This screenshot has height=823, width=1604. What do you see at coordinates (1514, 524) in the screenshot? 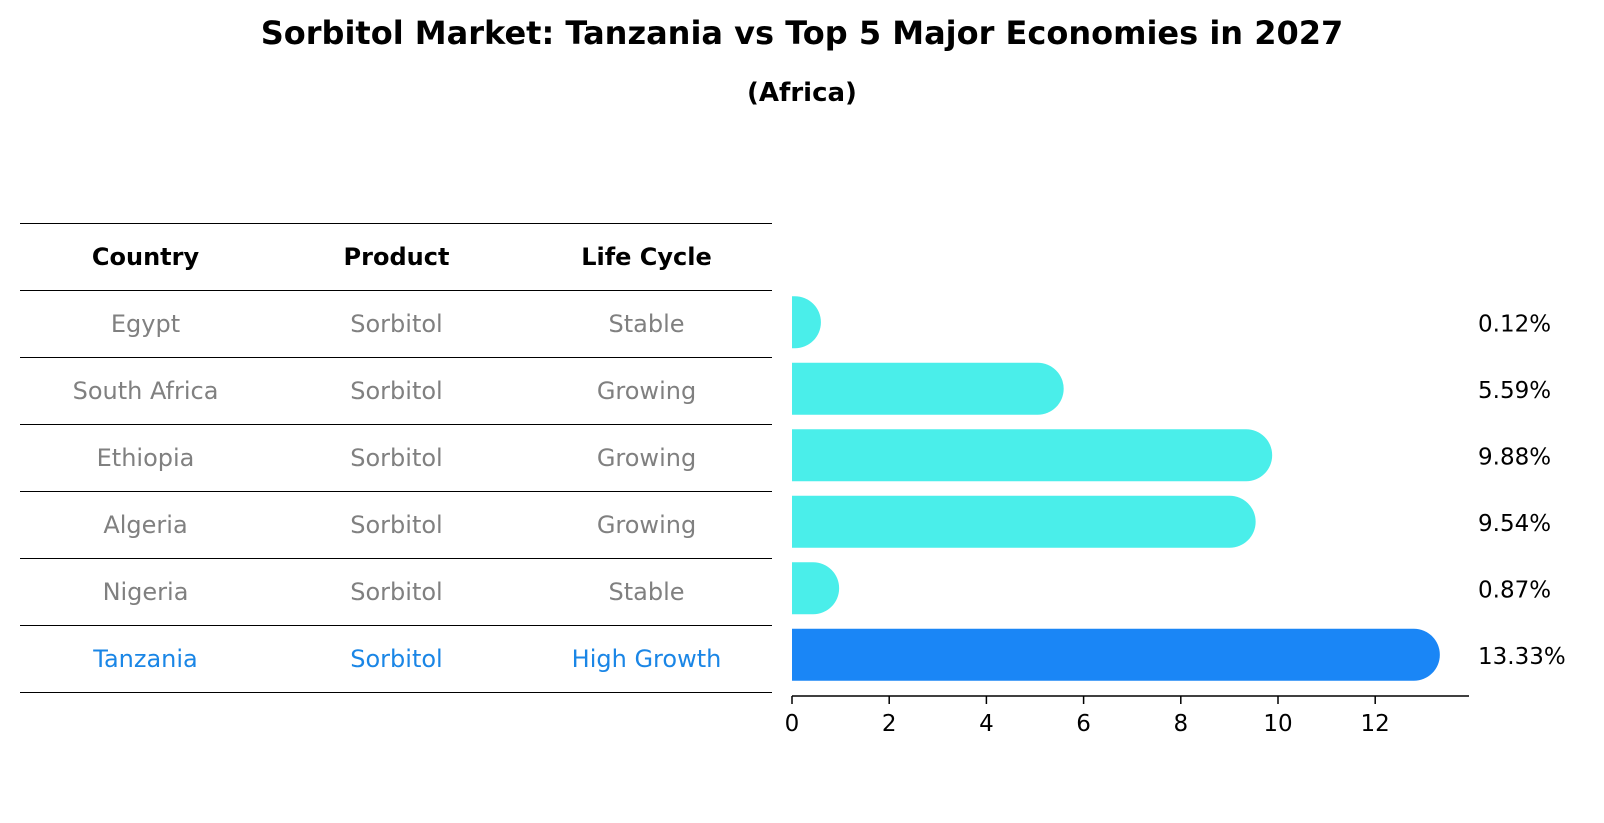
I see `data-label: 9.54%` at bounding box center [1514, 524].